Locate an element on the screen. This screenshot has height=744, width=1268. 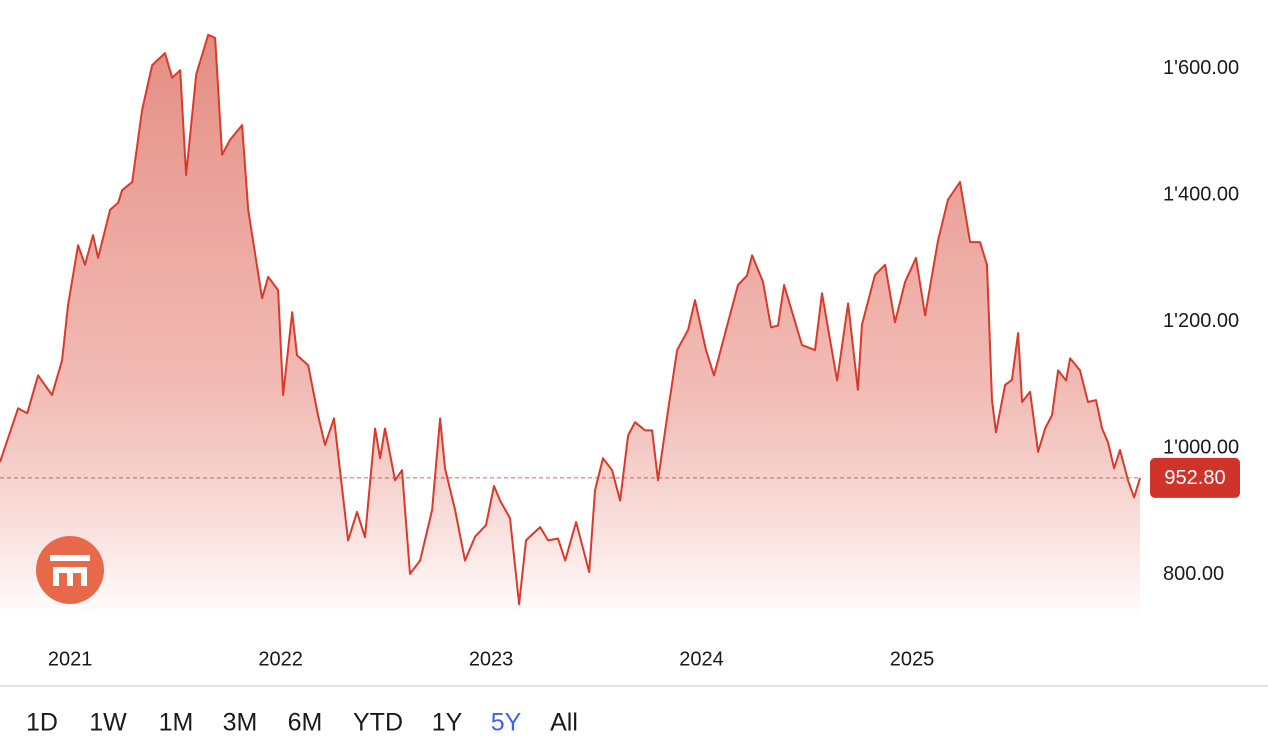
range-button: YTD is located at coordinates (378, 723).